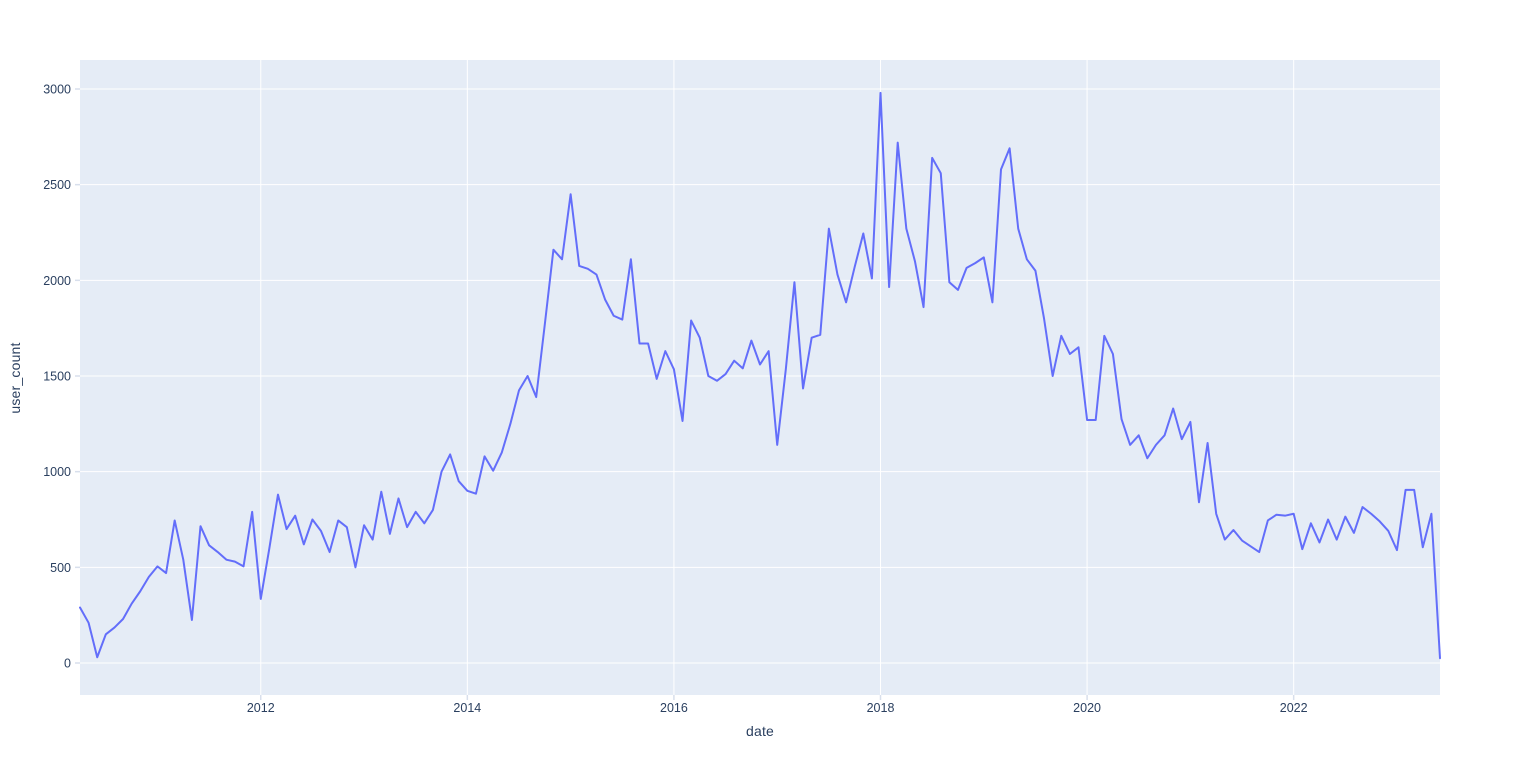  Describe the element at coordinates (57, 377) in the screenshot. I see `y-tick-label: 1500` at that location.